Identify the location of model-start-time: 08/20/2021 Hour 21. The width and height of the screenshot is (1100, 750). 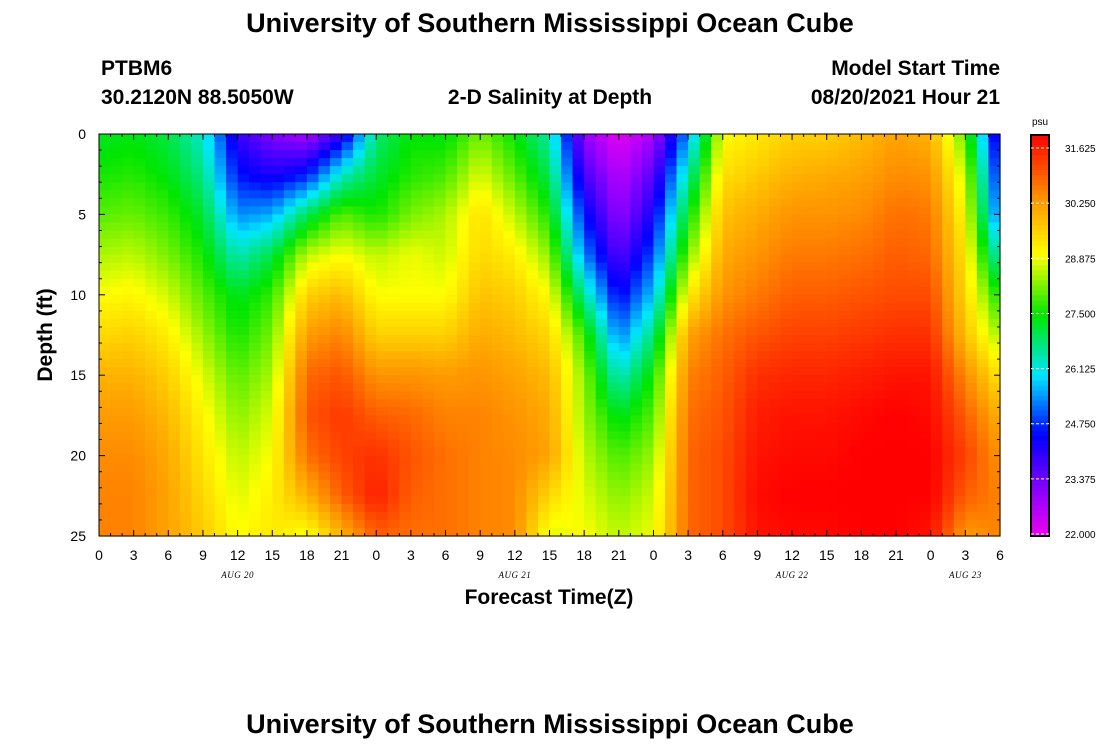
(905, 97).